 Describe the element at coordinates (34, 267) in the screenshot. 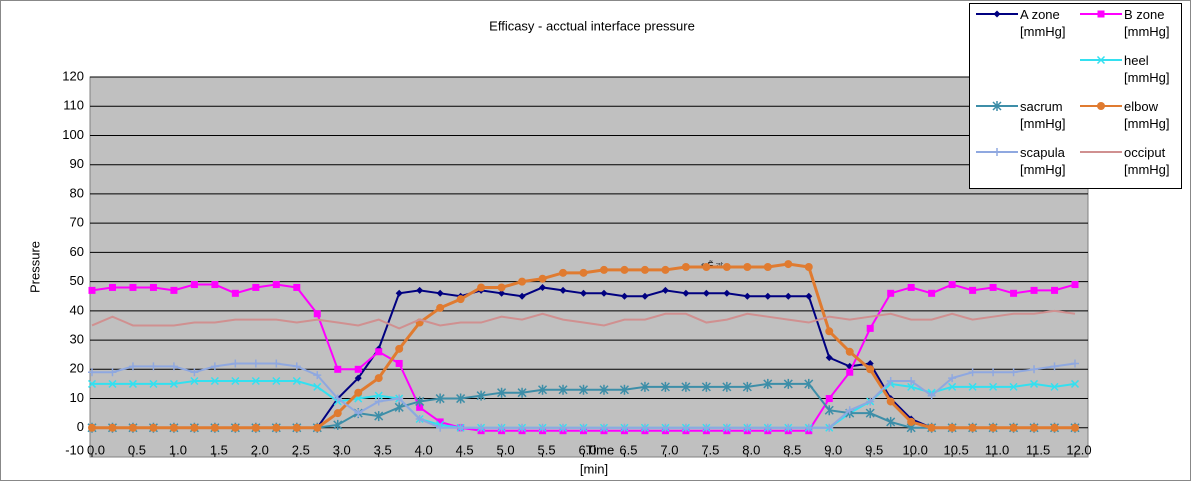

I see `y-axis-title: Pressure` at that location.